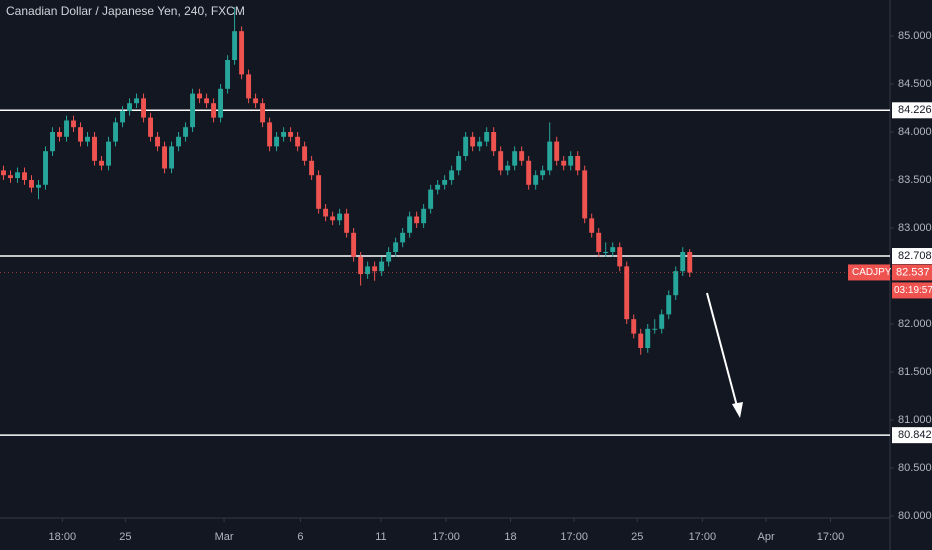 This screenshot has width=932, height=550. I want to click on x-tick-label: 6, so click(300, 537).